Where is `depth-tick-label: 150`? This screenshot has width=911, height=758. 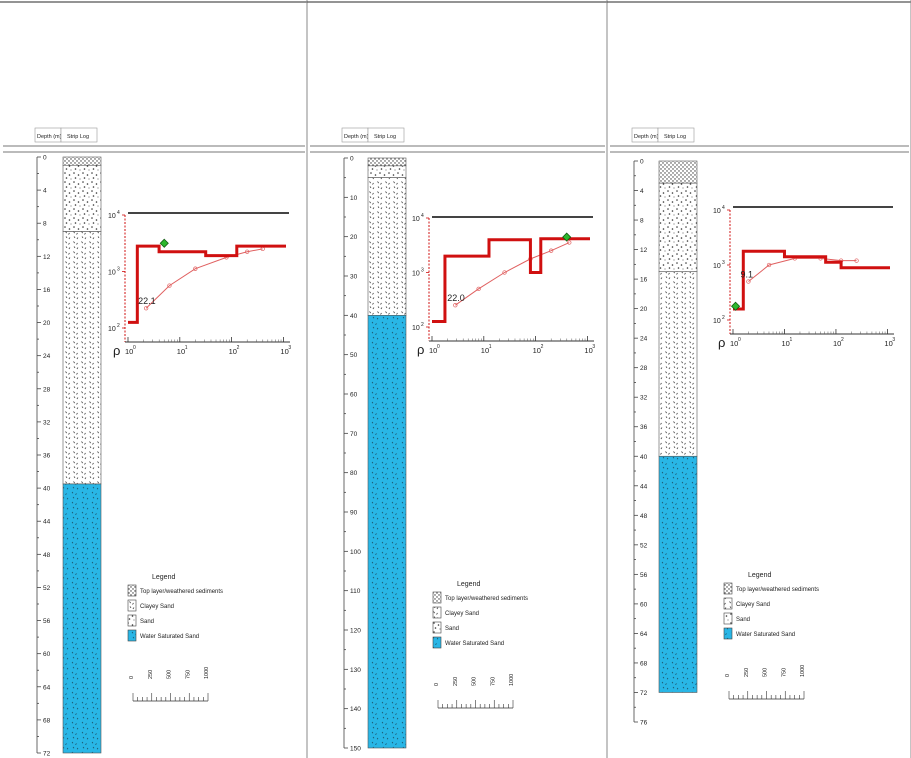
depth-tick-label: 150 is located at coordinates (355, 749).